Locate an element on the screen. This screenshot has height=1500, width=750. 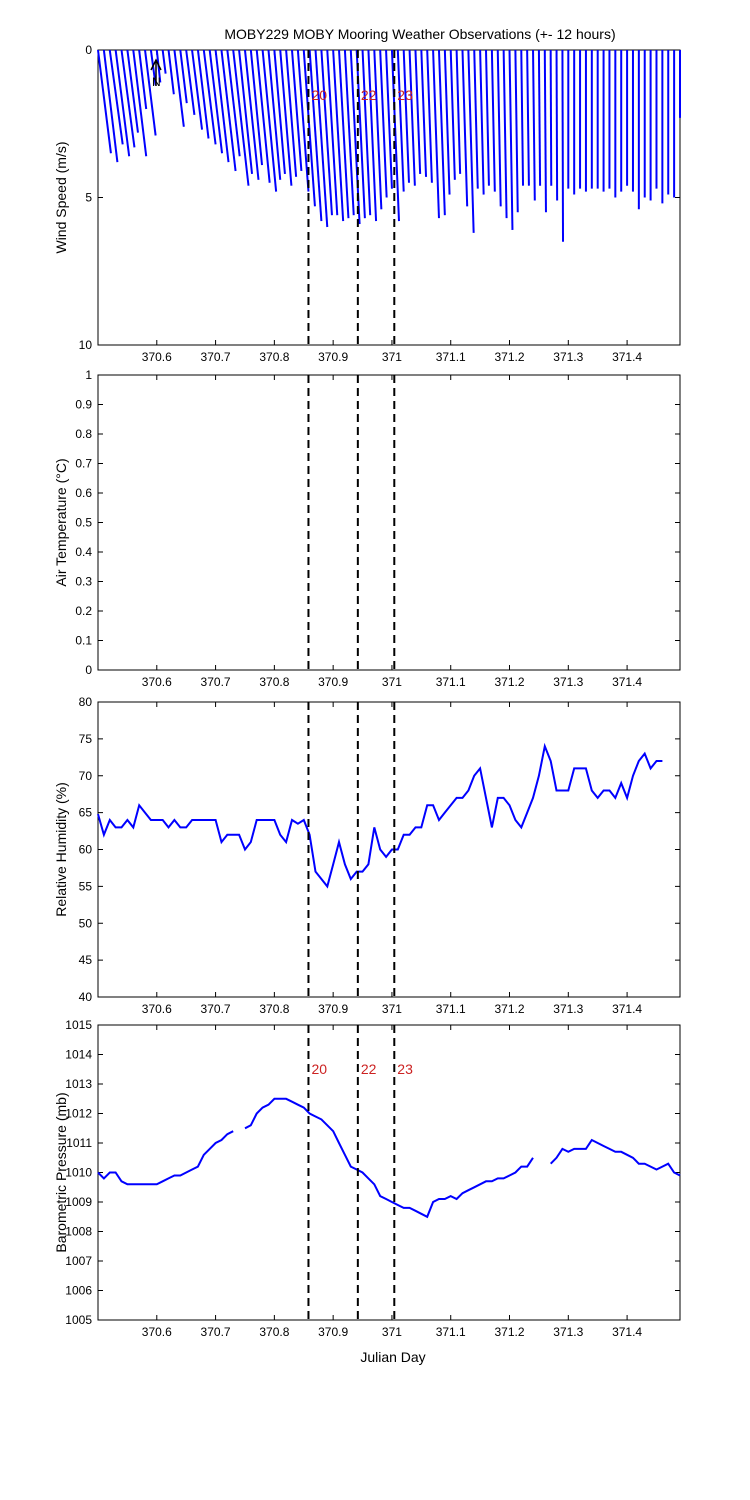
y-tick-label: 1005 is located at coordinates (78, 1320).